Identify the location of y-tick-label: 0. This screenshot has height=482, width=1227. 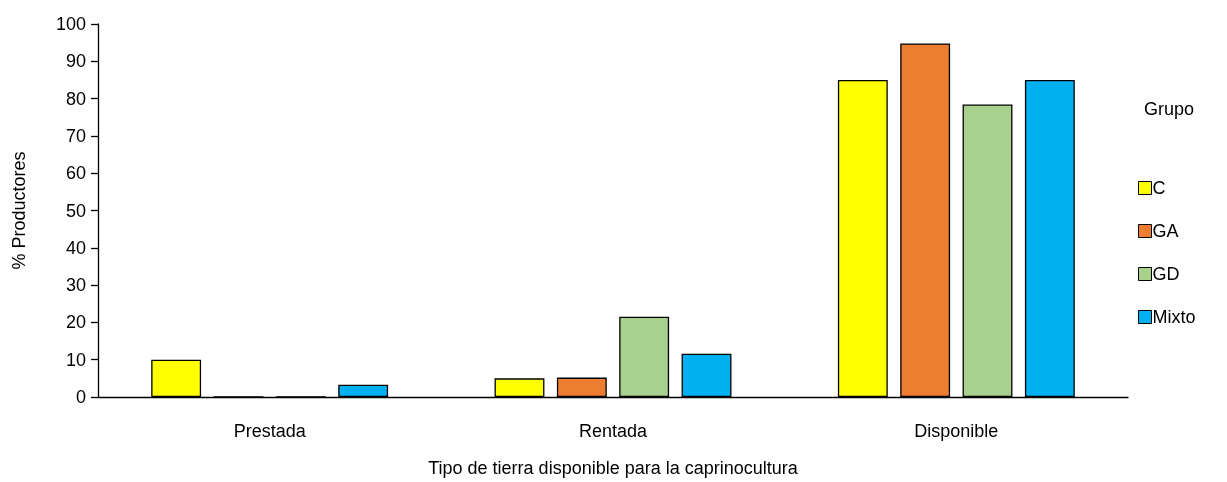
(80, 397).